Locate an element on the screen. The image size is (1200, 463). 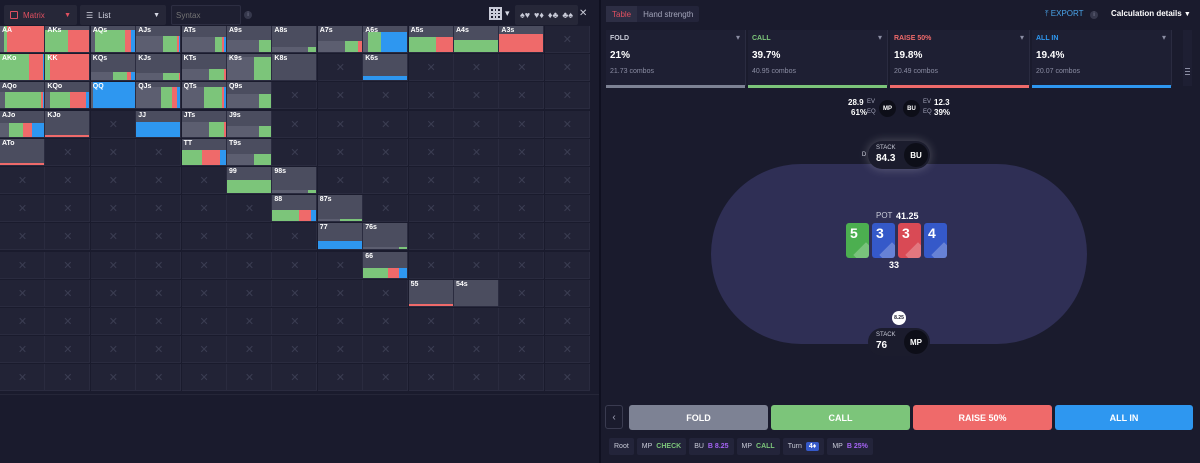
hand-cell: AQo is located at coordinates (22, 96).